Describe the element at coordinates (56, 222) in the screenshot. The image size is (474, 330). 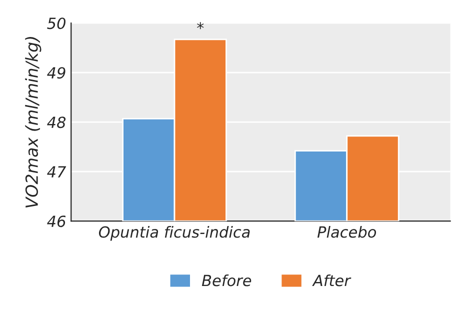
I see `y-tick-label: 46` at that location.